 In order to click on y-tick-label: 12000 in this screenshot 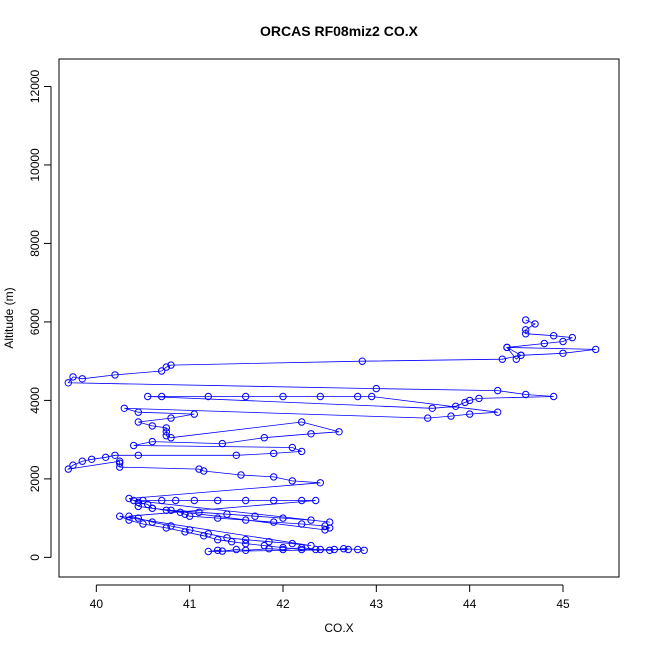, I will do `click(35, 86)`.